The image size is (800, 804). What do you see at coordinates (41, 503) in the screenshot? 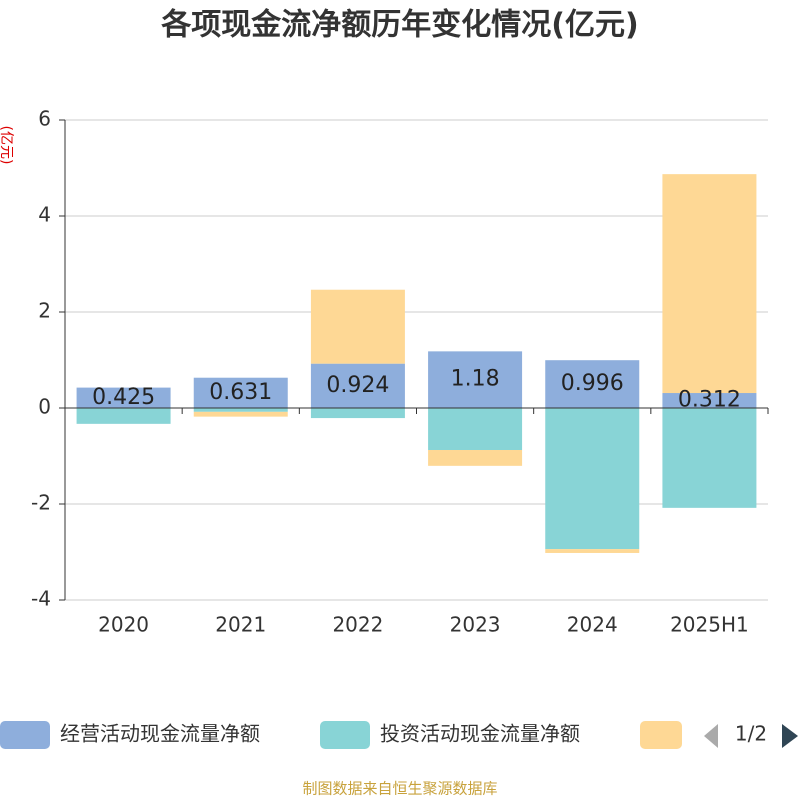
I see `y-tick-label: -2` at bounding box center [41, 503].